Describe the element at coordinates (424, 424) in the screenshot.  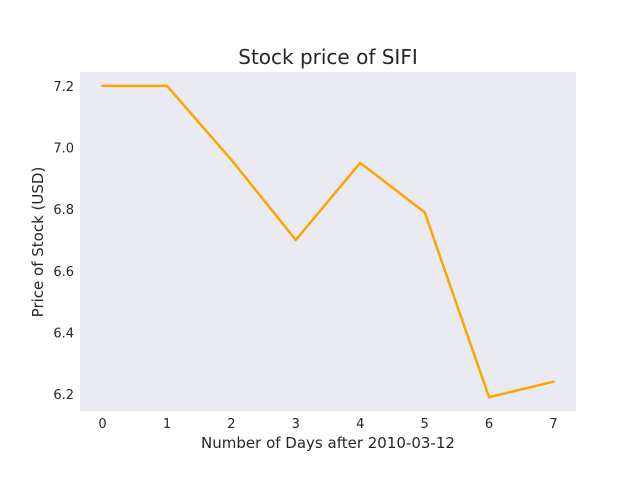
I see `x-tick-label: 5` at that location.